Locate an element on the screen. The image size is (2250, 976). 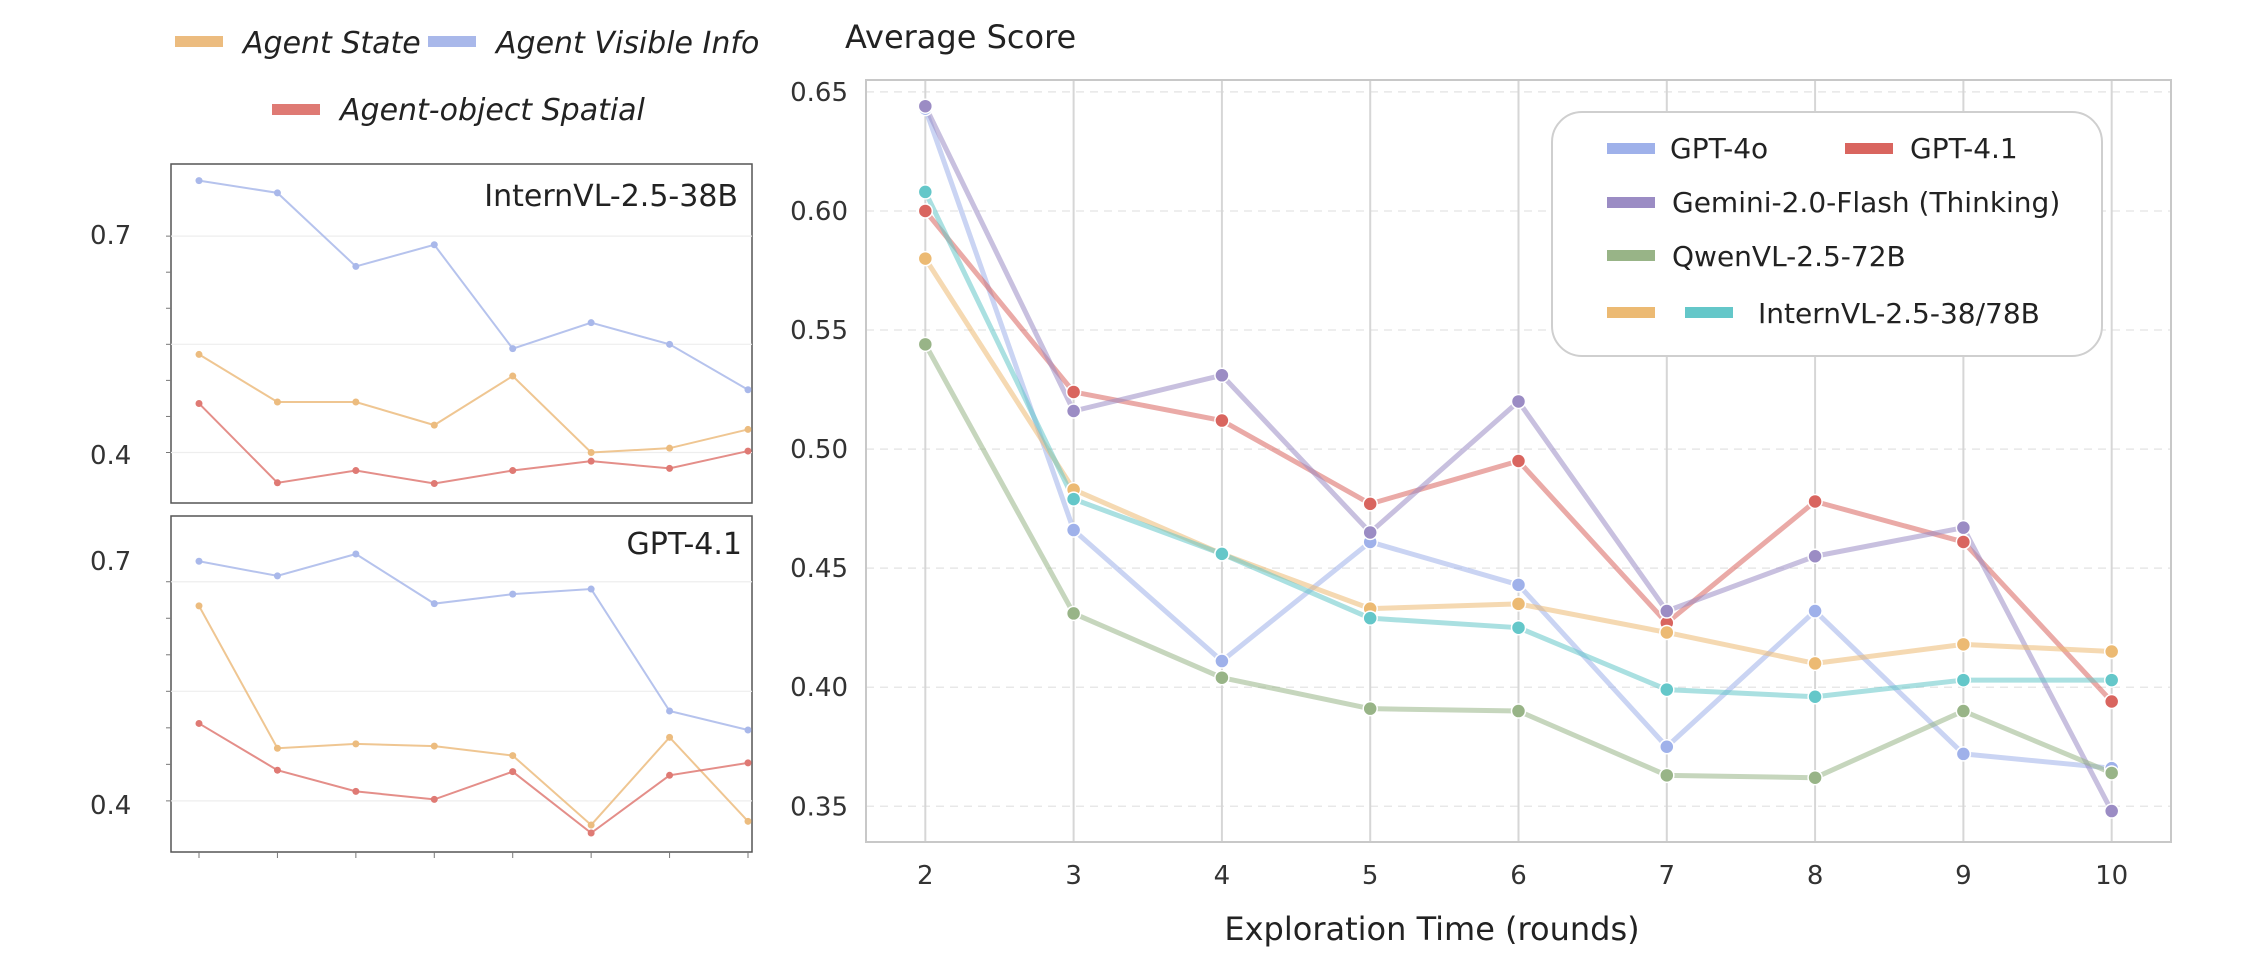
main-chart-title: Average Score is located at coordinates (960, 37).